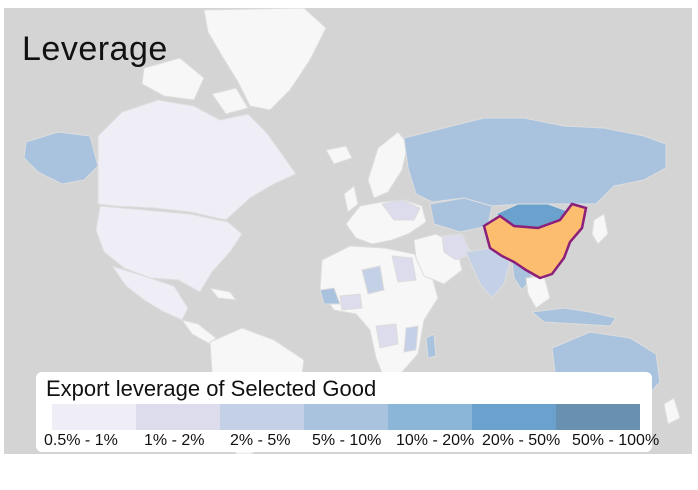  What do you see at coordinates (347, 440) in the screenshot?
I see `legend-label-3: 5% - 10%` at bounding box center [347, 440].